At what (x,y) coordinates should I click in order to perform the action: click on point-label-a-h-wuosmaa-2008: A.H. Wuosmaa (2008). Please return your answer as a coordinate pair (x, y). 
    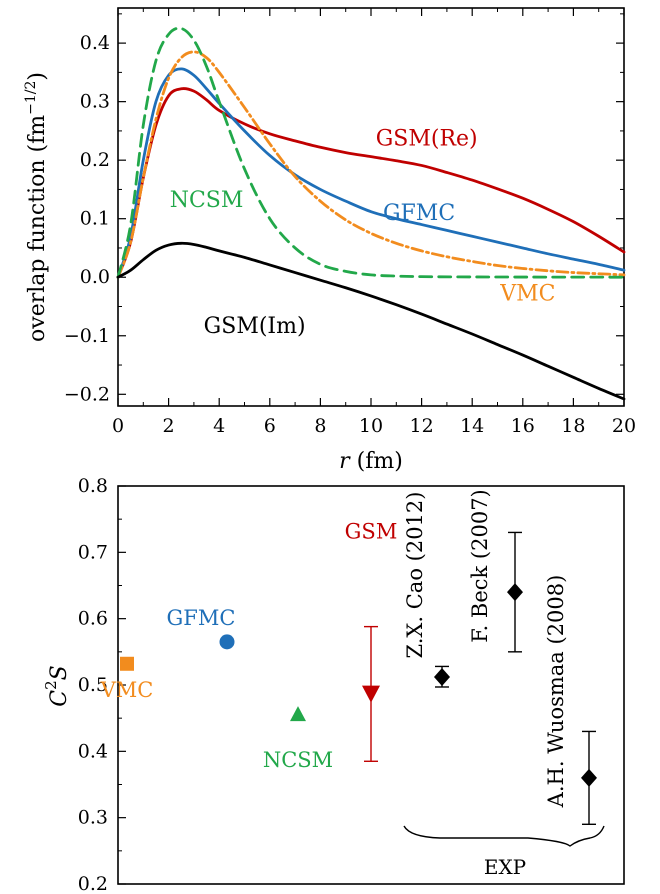
    Looking at the image, I should click on (556, 692).